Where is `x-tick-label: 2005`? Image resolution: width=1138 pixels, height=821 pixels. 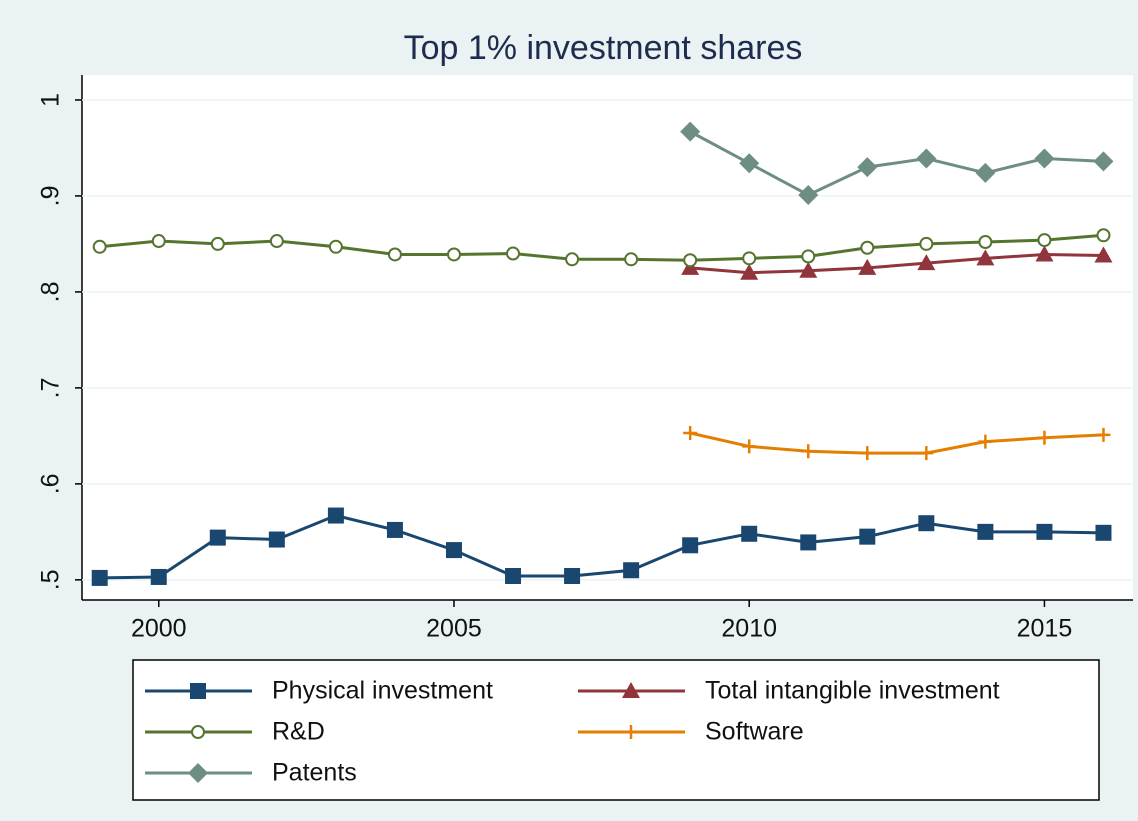 x-tick-label: 2005 is located at coordinates (454, 629).